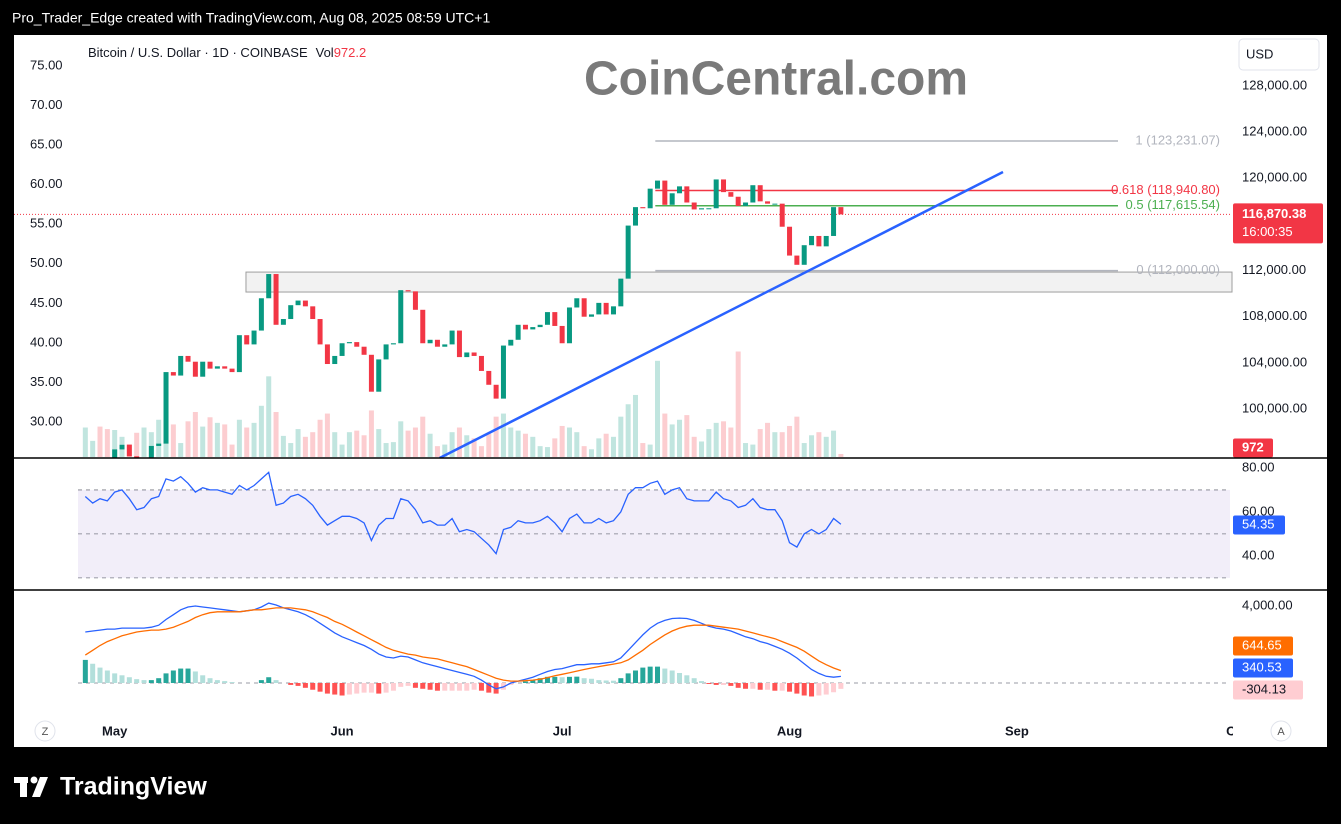 The width and height of the screenshot is (1341, 824). Describe the element at coordinates (1279, 54) in the screenshot. I see `currency-button` at that location.